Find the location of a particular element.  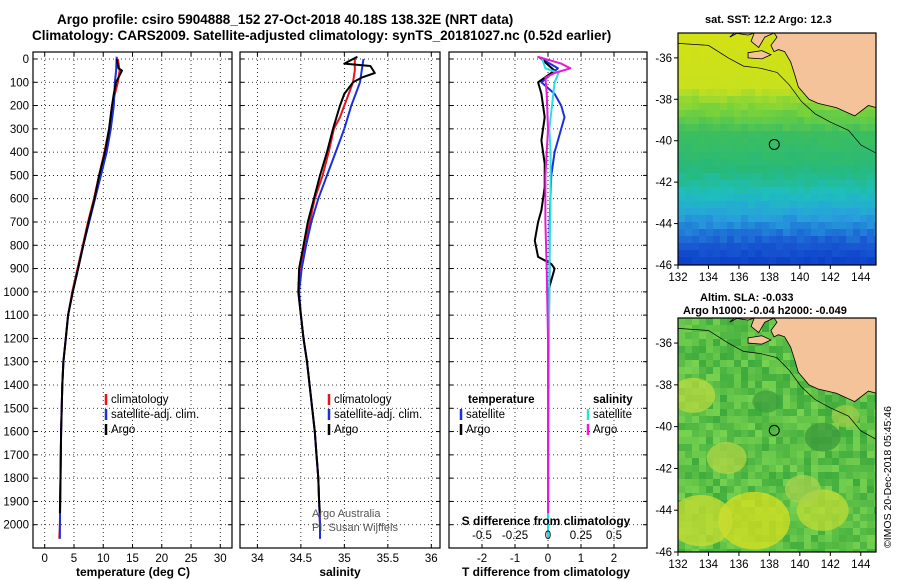

sst-map-ytick-label: -40 is located at coordinates (663, 142).